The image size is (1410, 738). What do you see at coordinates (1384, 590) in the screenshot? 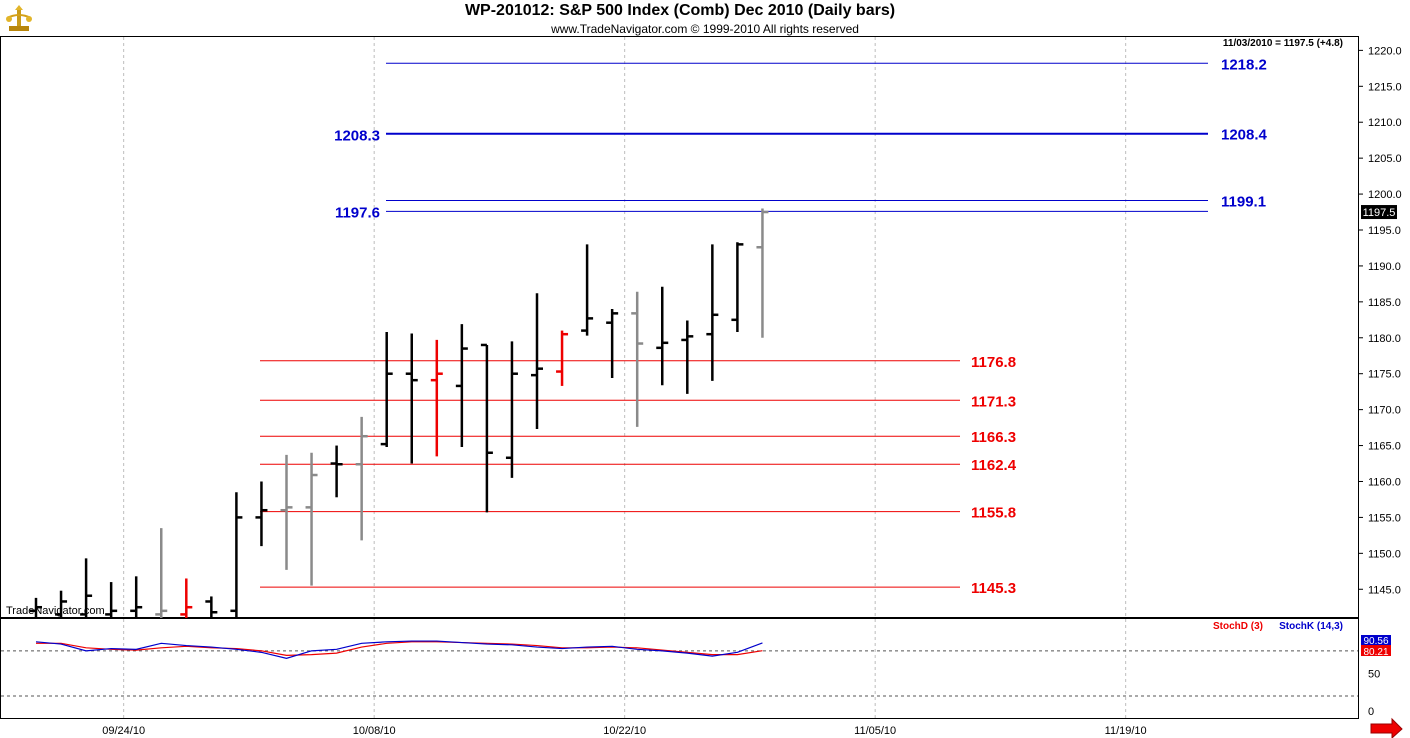
I see `y-tick-label: 1145.0` at bounding box center [1384, 590].